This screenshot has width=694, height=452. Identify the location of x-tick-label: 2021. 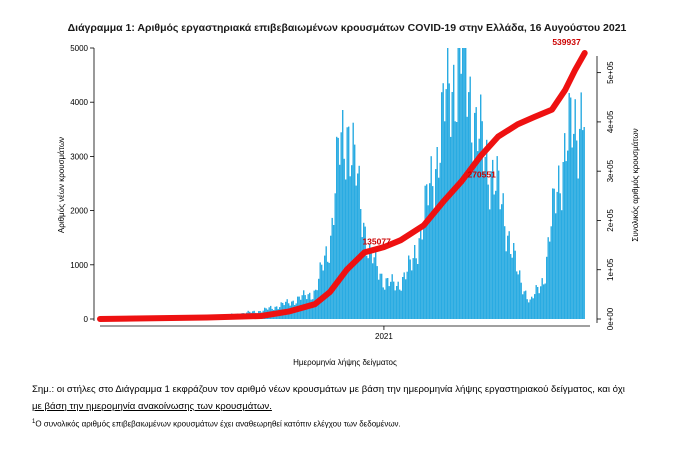
(384, 336).